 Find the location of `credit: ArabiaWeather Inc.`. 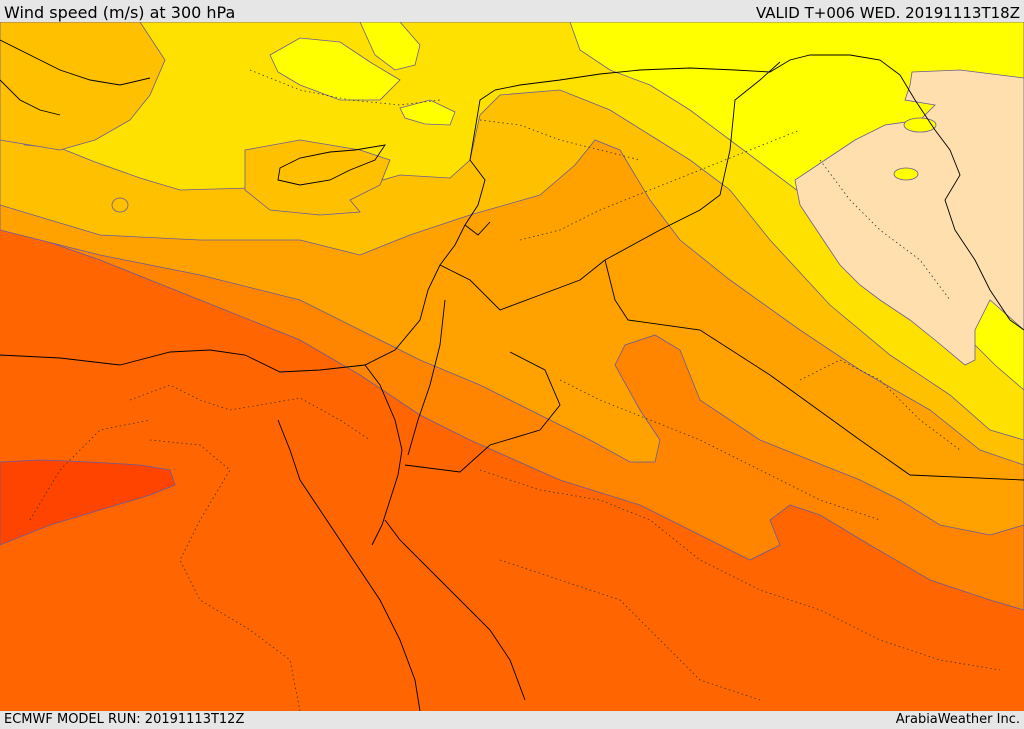

credit: ArabiaWeather Inc. is located at coordinates (957, 719).